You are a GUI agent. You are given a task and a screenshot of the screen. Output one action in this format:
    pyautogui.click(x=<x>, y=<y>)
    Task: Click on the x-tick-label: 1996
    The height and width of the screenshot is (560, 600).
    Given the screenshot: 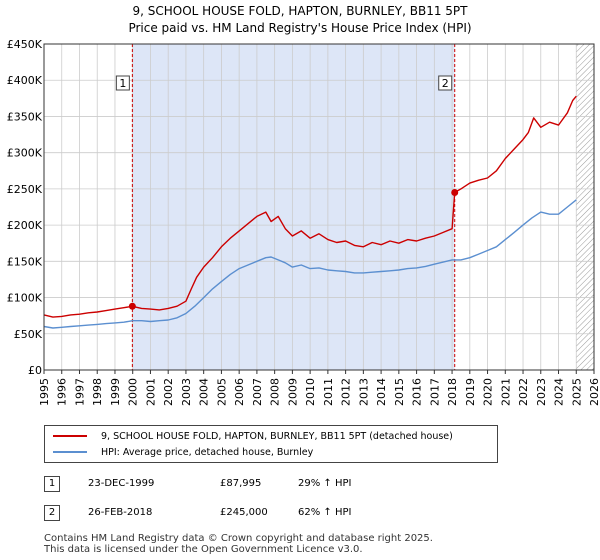 What is the action you would take?
    pyautogui.click(x=62, y=392)
    